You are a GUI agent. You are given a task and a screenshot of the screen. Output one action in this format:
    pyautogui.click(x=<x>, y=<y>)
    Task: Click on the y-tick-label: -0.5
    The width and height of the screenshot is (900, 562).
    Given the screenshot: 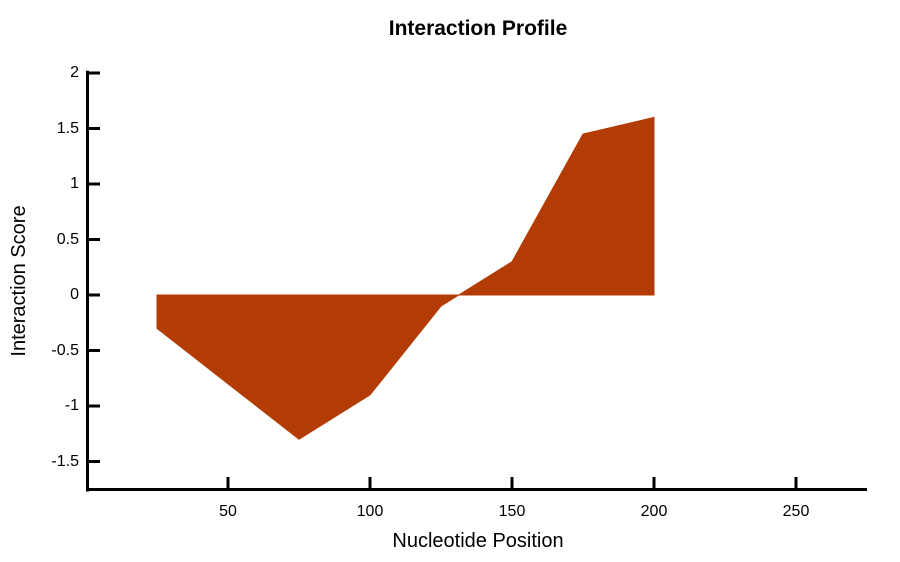 What is the action you would take?
    pyautogui.click(x=65, y=350)
    